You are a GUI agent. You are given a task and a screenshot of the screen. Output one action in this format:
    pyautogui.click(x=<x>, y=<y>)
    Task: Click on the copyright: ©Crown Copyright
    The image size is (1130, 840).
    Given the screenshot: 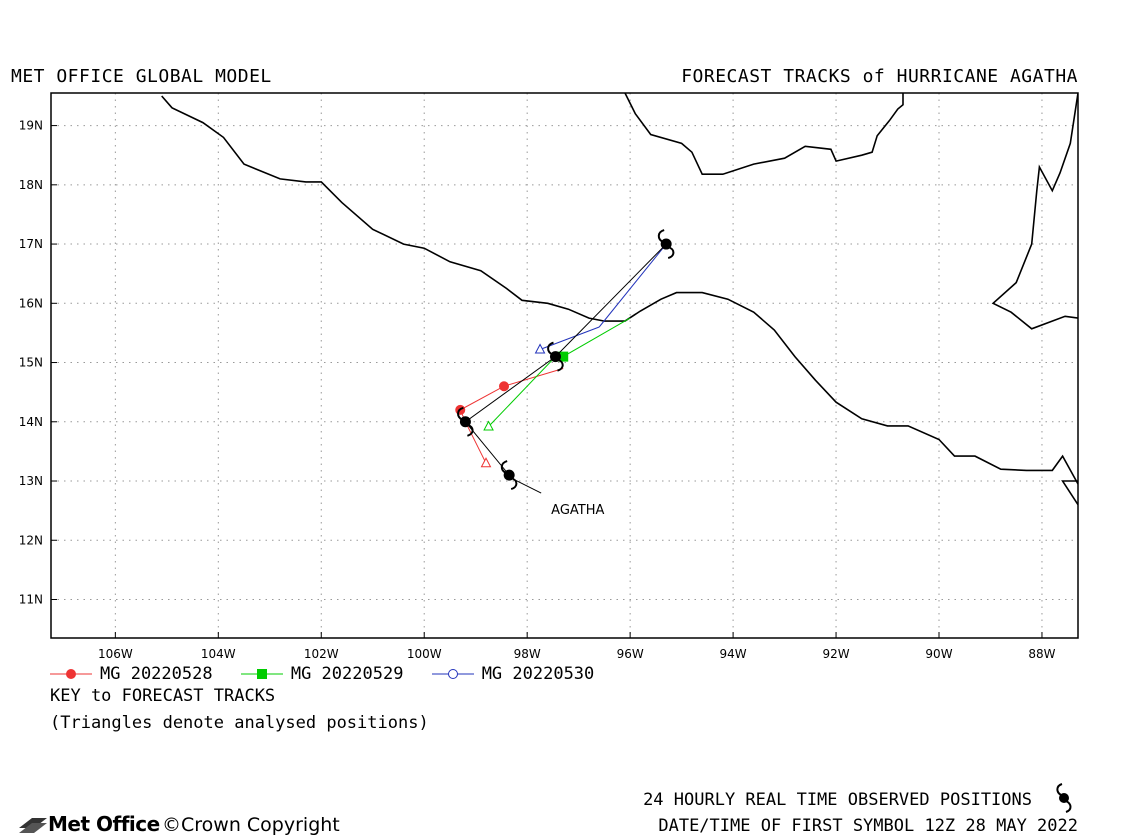 What is the action you would take?
    pyautogui.click(x=251, y=825)
    